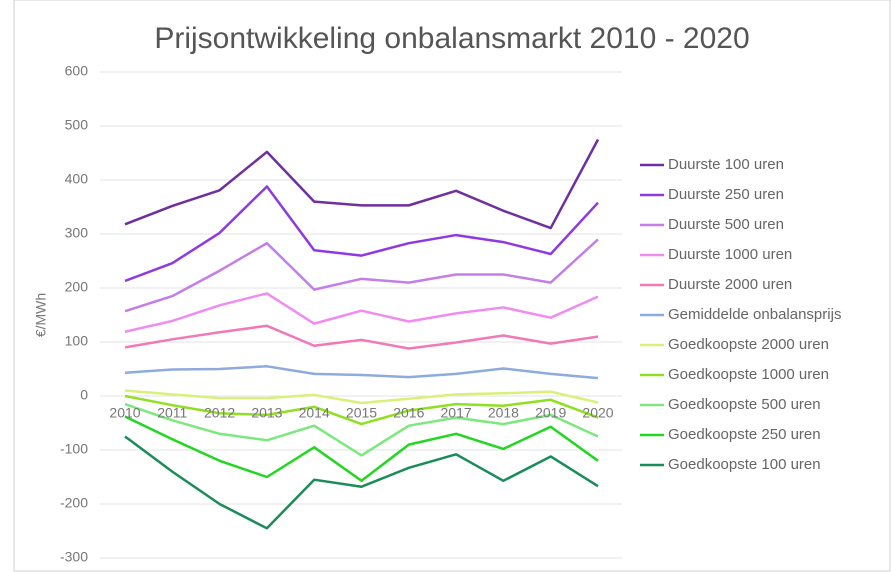 The width and height of the screenshot is (891, 572). Describe the element at coordinates (77, 125) in the screenshot. I see `y-tick-label: 500` at that location.